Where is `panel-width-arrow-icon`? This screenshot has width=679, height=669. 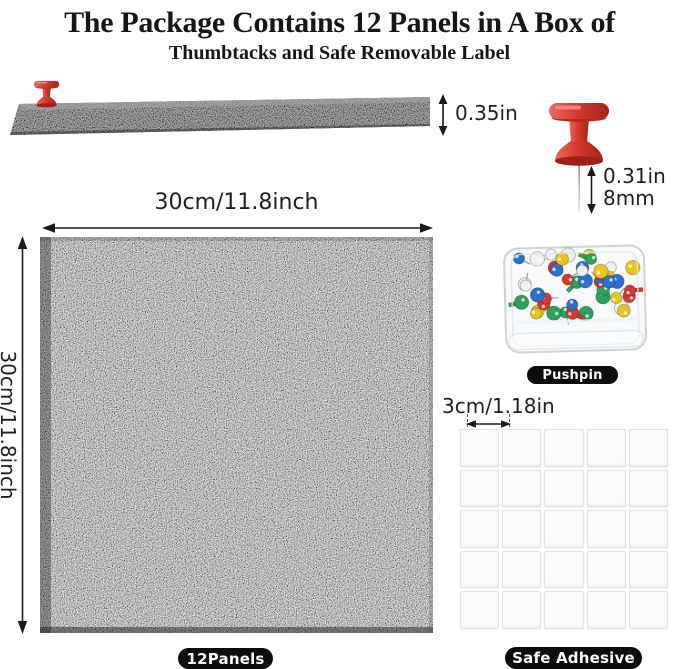
panel-width-arrow-icon is located at coordinates (237, 228).